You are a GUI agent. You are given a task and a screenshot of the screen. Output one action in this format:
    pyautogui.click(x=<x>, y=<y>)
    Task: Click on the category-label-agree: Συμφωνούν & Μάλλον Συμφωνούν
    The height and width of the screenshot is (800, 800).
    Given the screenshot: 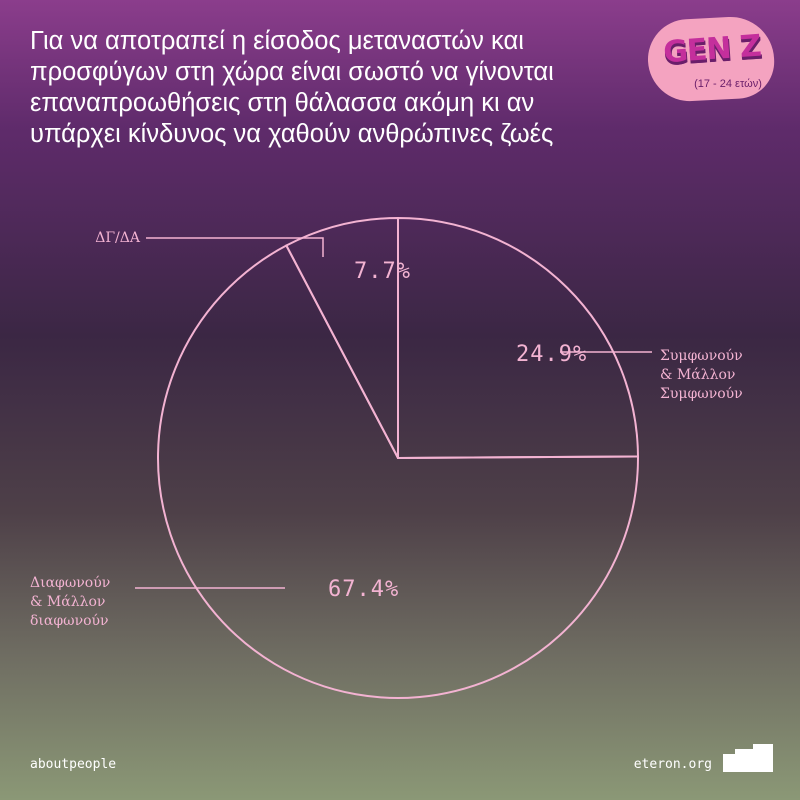 What is the action you would take?
    pyautogui.click(x=701, y=375)
    